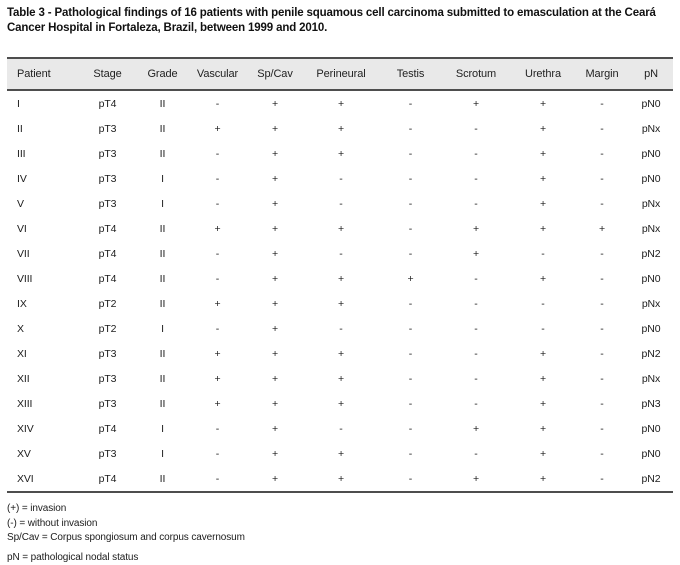 The height and width of the screenshot is (565, 680). What do you see at coordinates (340, 378) in the screenshot?
I see `table-row: XII pT3 II + + + - - + - pNx` at bounding box center [340, 378].